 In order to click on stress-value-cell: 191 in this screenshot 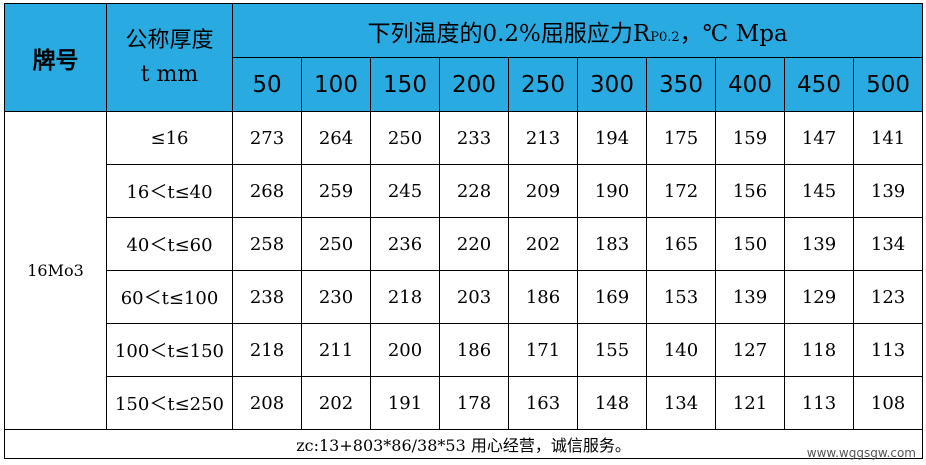, I will do `click(405, 403)`.